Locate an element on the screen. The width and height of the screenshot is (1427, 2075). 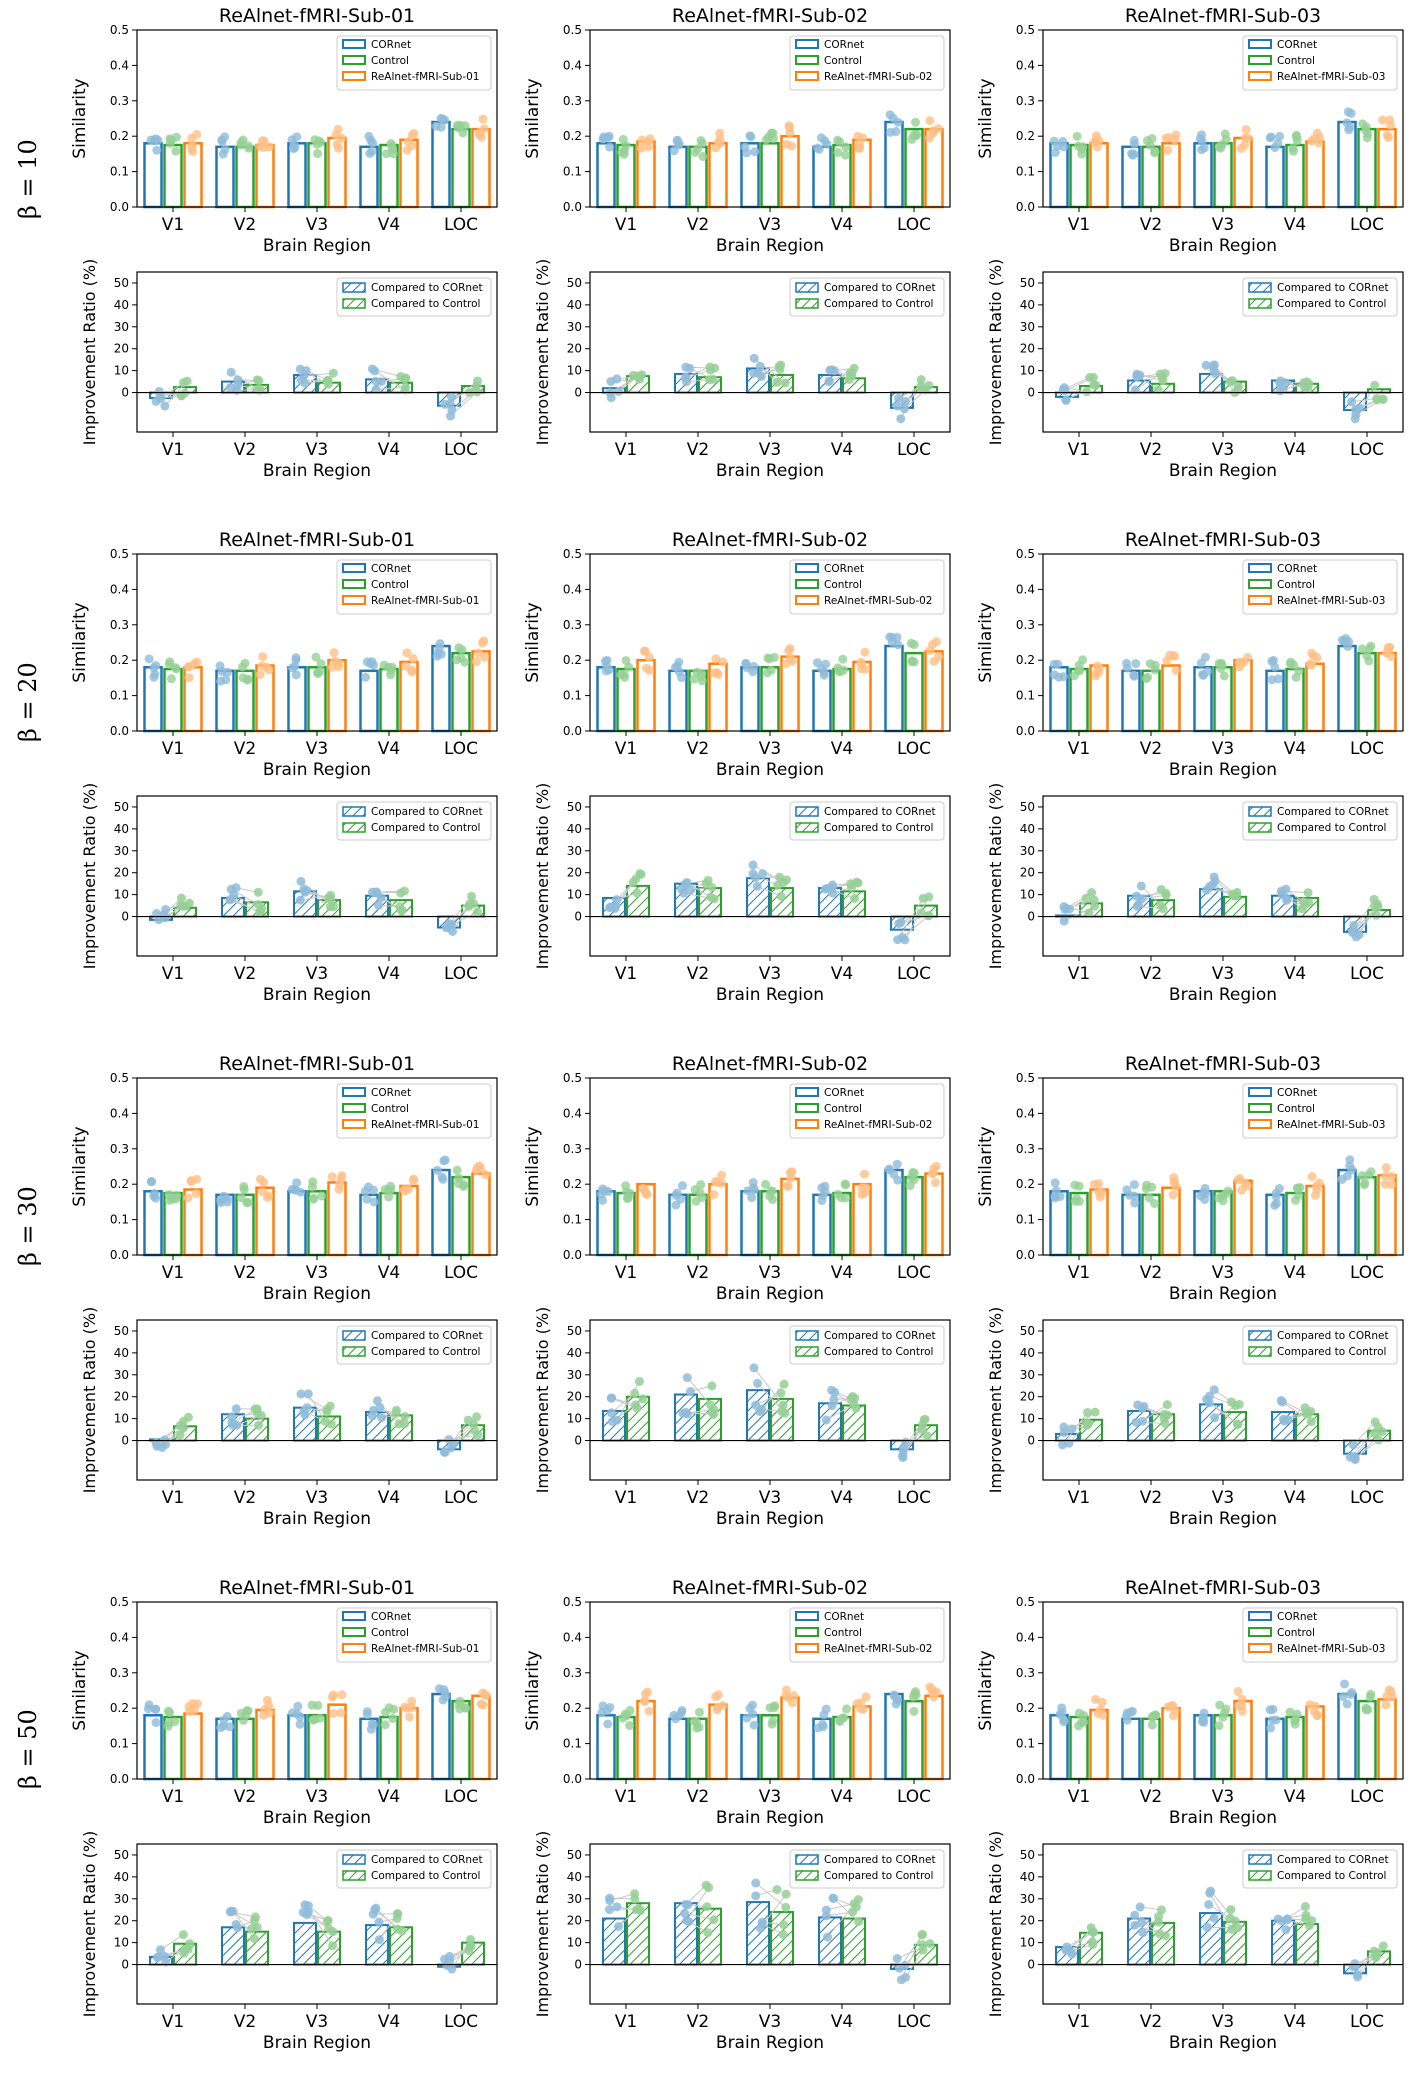
legend-entry: Compared to Control is located at coordinates (878, 1352).